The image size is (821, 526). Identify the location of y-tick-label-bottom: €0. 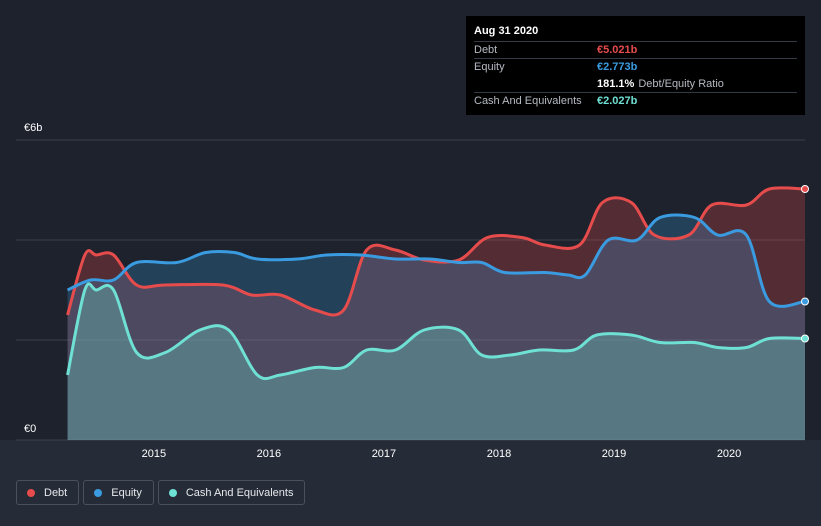
(30, 429).